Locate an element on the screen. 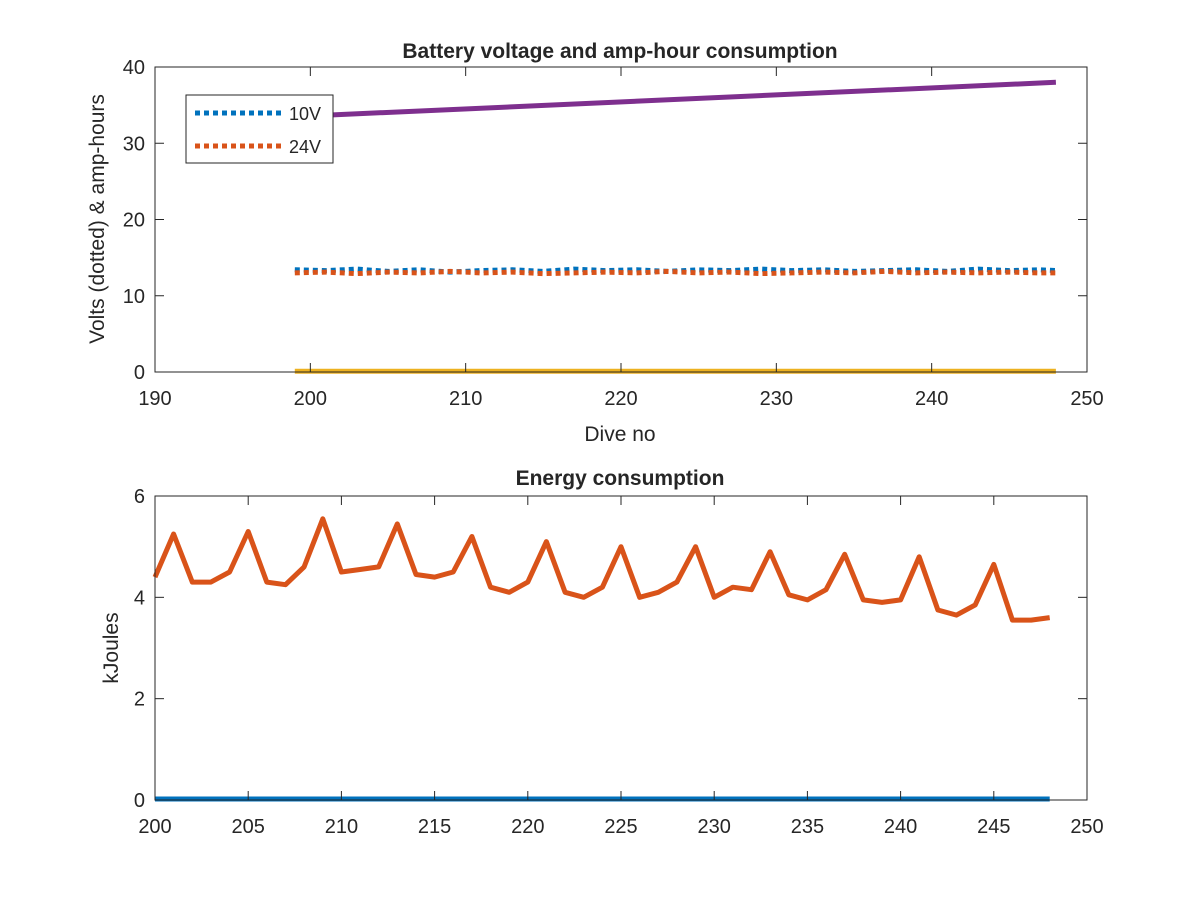 Image resolution: width=1200 pixels, height=900 pixels. y-tick-label: 40 is located at coordinates (134, 68).